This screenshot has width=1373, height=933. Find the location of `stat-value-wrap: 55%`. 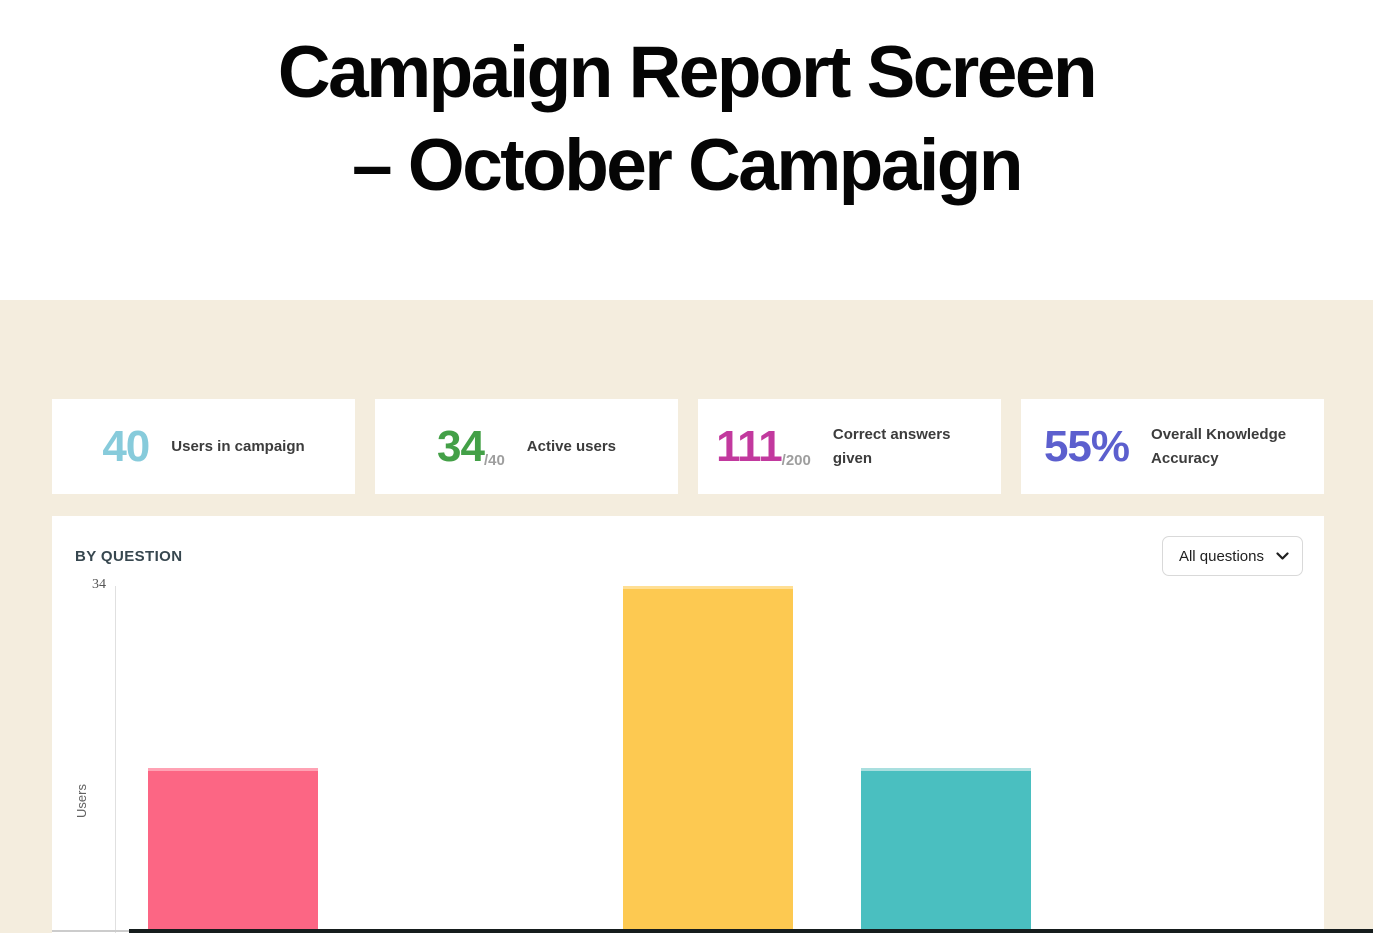

stat-value-wrap: 55% is located at coordinates (1086, 446).